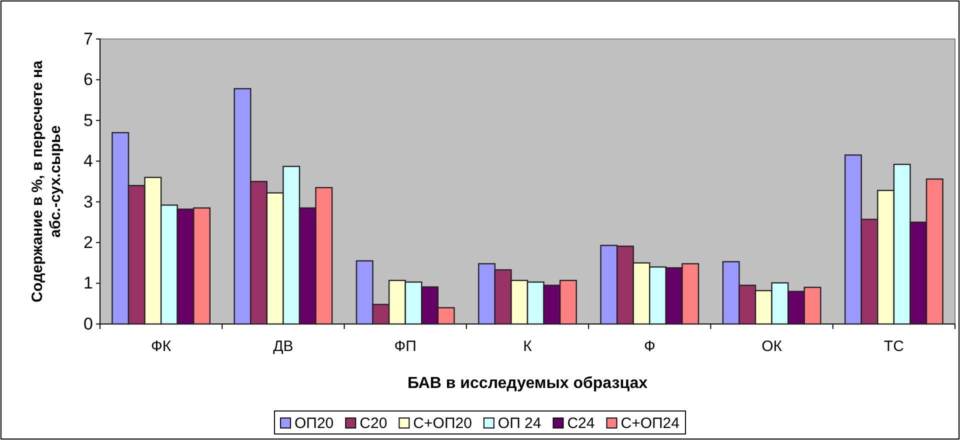 Image resolution: width=960 pixels, height=440 pixels. What do you see at coordinates (88, 161) in the screenshot?
I see `y-tick-label: 4` at bounding box center [88, 161].